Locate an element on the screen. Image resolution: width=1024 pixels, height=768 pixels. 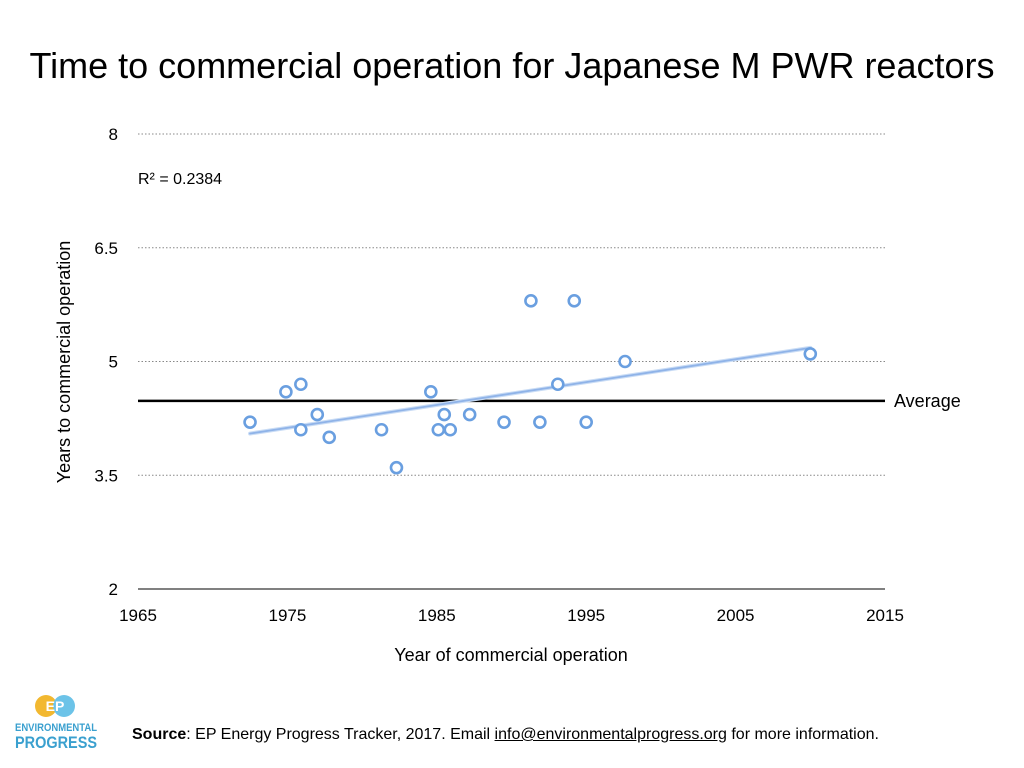
average-line-group: Average is located at coordinates (549, 401).